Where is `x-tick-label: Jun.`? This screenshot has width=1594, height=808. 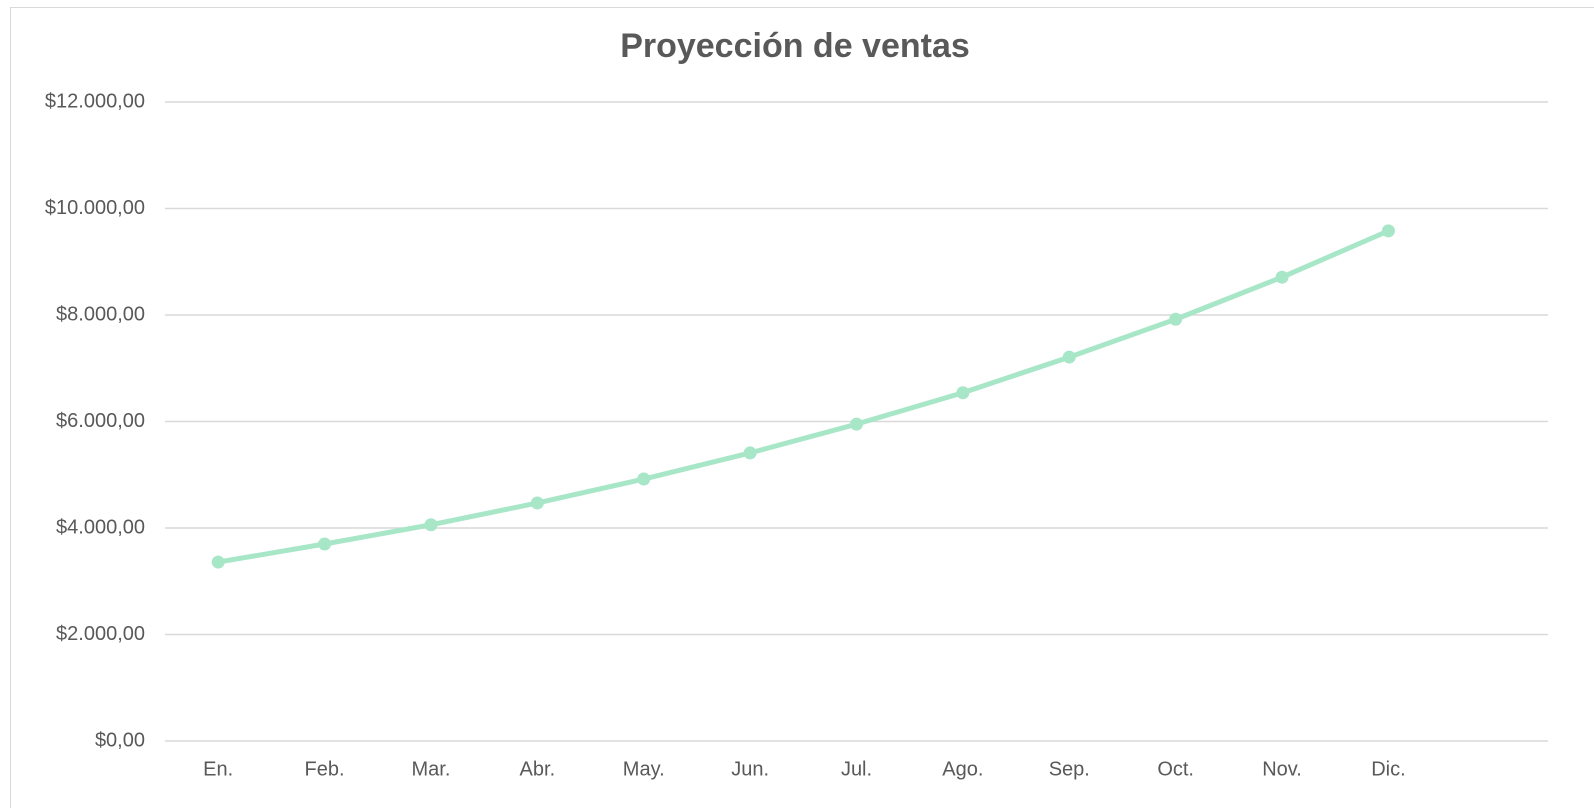 x-tick-label: Jun. is located at coordinates (750, 769).